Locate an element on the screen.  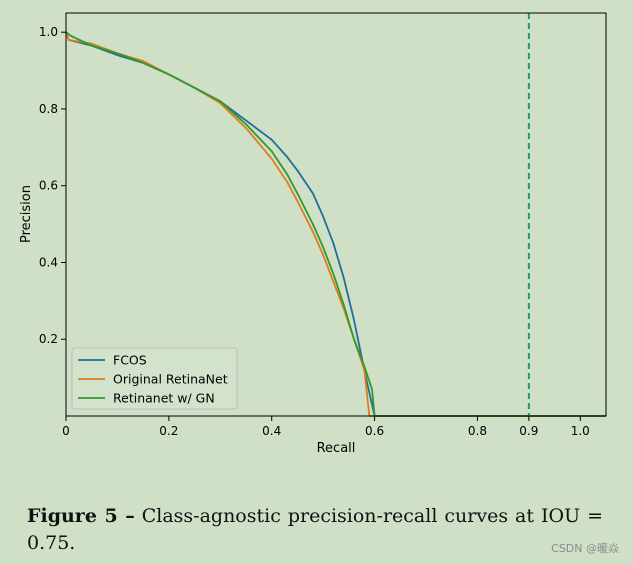
legend-entry: Original RetinaNet is located at coordinates (170, 379).